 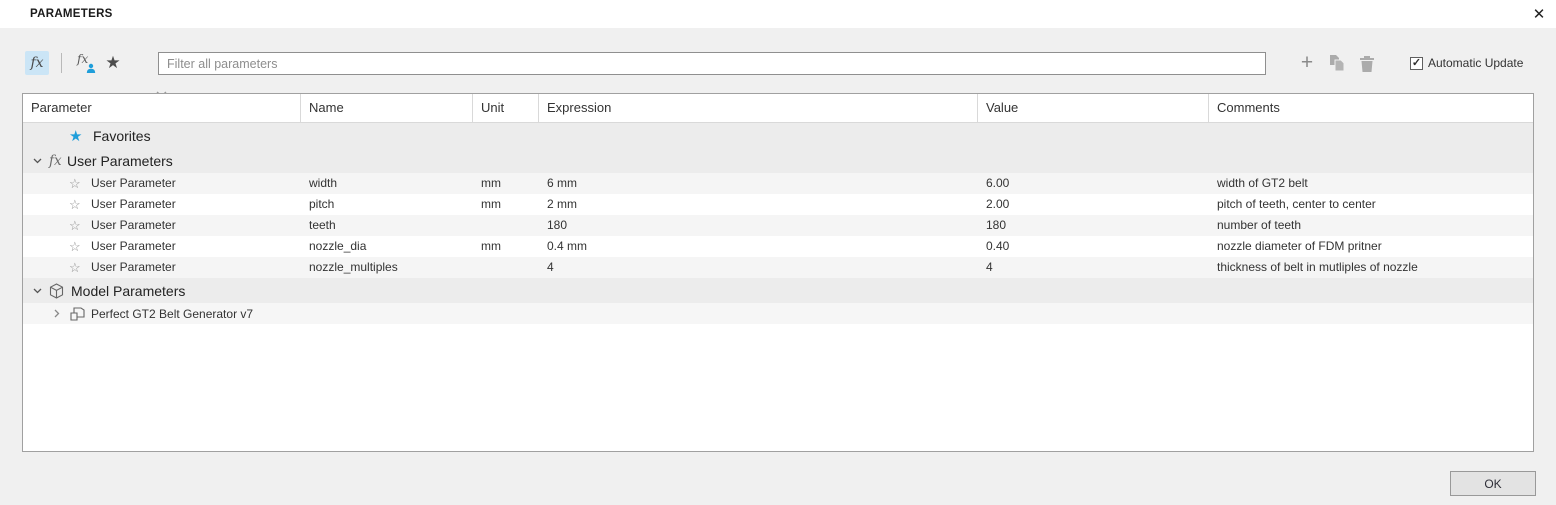 I want to click on favorite-star-icon: ★, so click(x=76, y=136).